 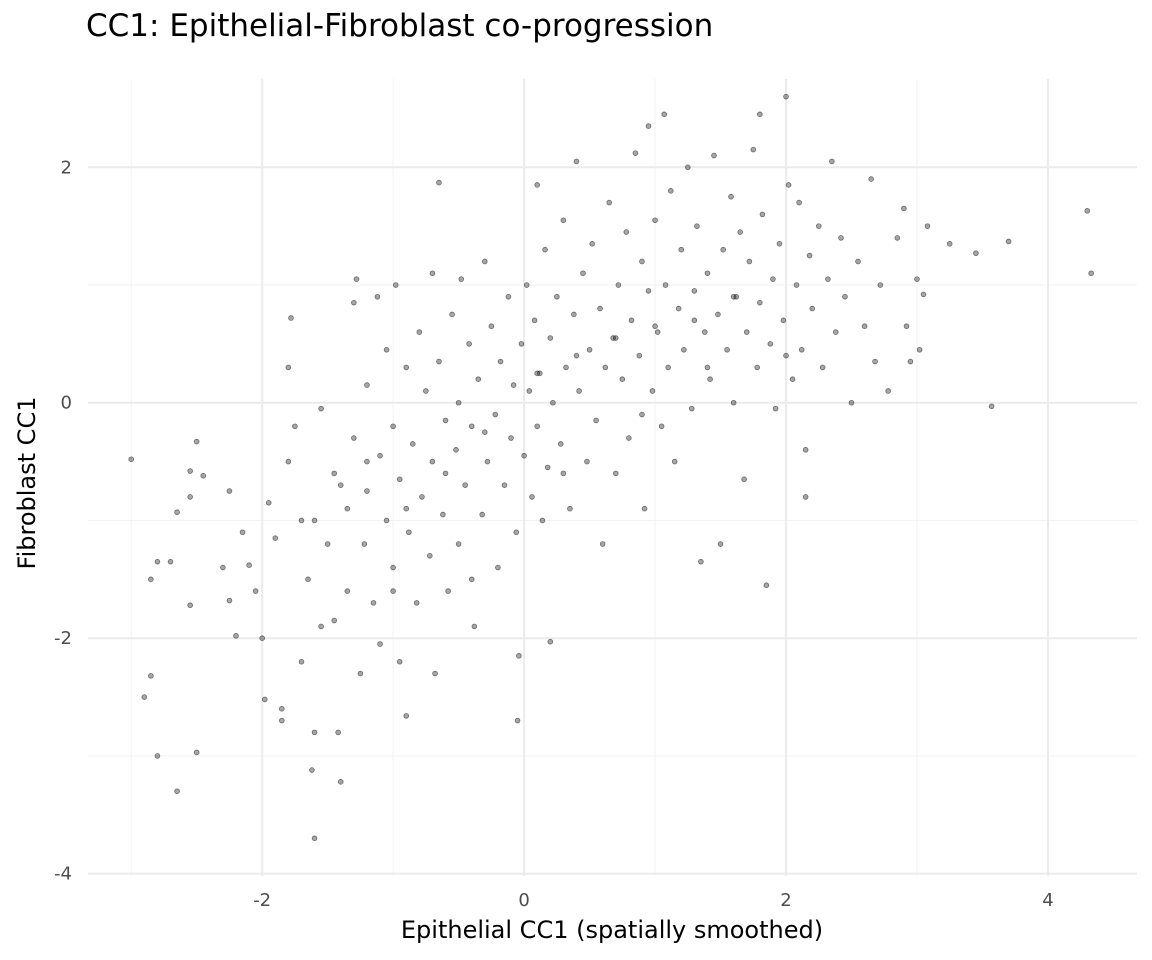 I want to click on y-tick-label: -2, so click(x=63, y=638).